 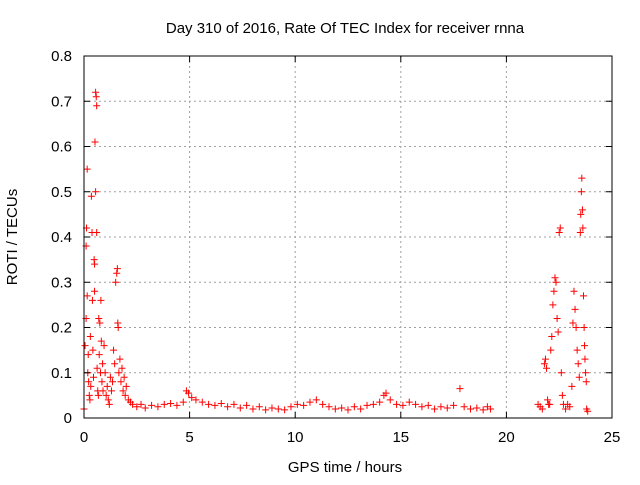 What do you see at coordinates (295, 437) in the screenshot?
I see `x-tick-label: 10` at bounding box center [295, 437].